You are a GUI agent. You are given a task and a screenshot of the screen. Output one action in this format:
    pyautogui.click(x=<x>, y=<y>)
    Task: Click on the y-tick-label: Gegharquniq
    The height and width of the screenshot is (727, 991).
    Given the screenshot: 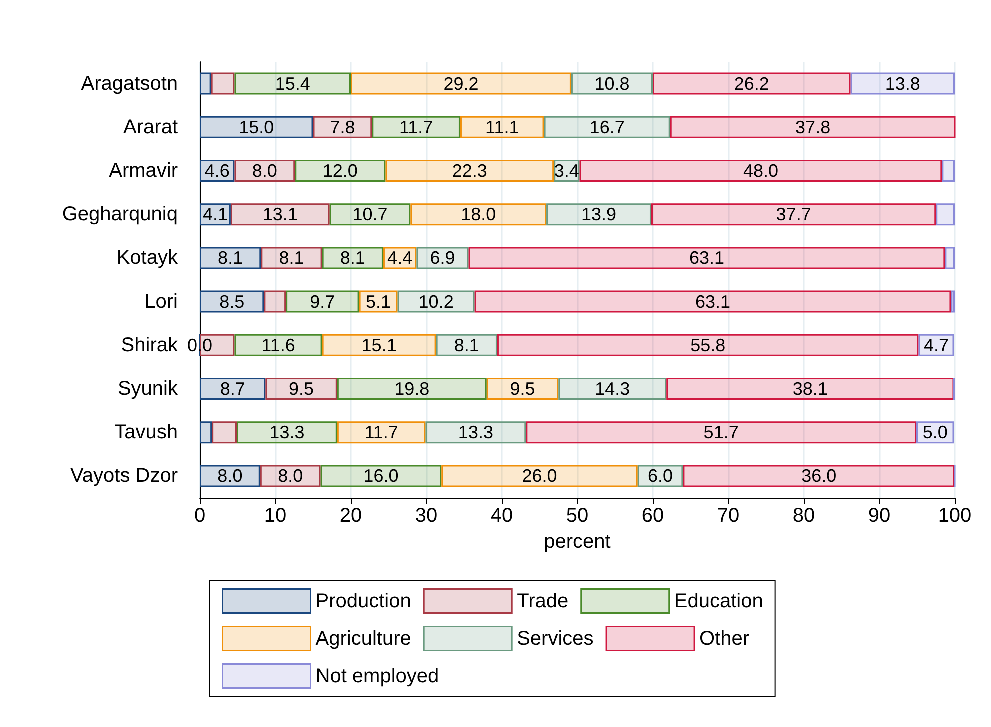 What is the action you would take?
    pyautogui.click(x=120, y=215)
    